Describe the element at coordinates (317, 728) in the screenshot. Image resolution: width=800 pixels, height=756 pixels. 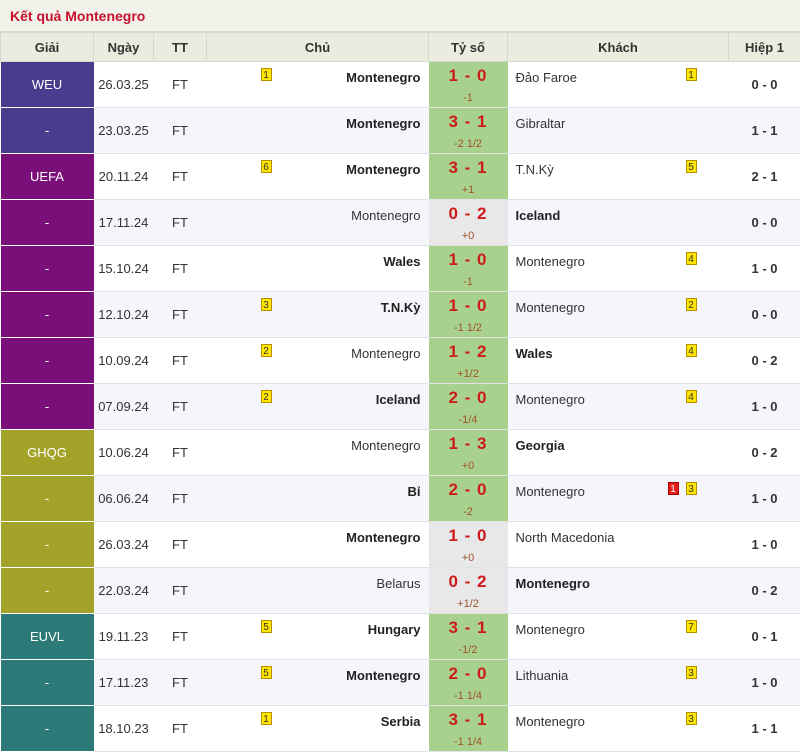
I see `home-team-cell: 1 Serbia` at that location.